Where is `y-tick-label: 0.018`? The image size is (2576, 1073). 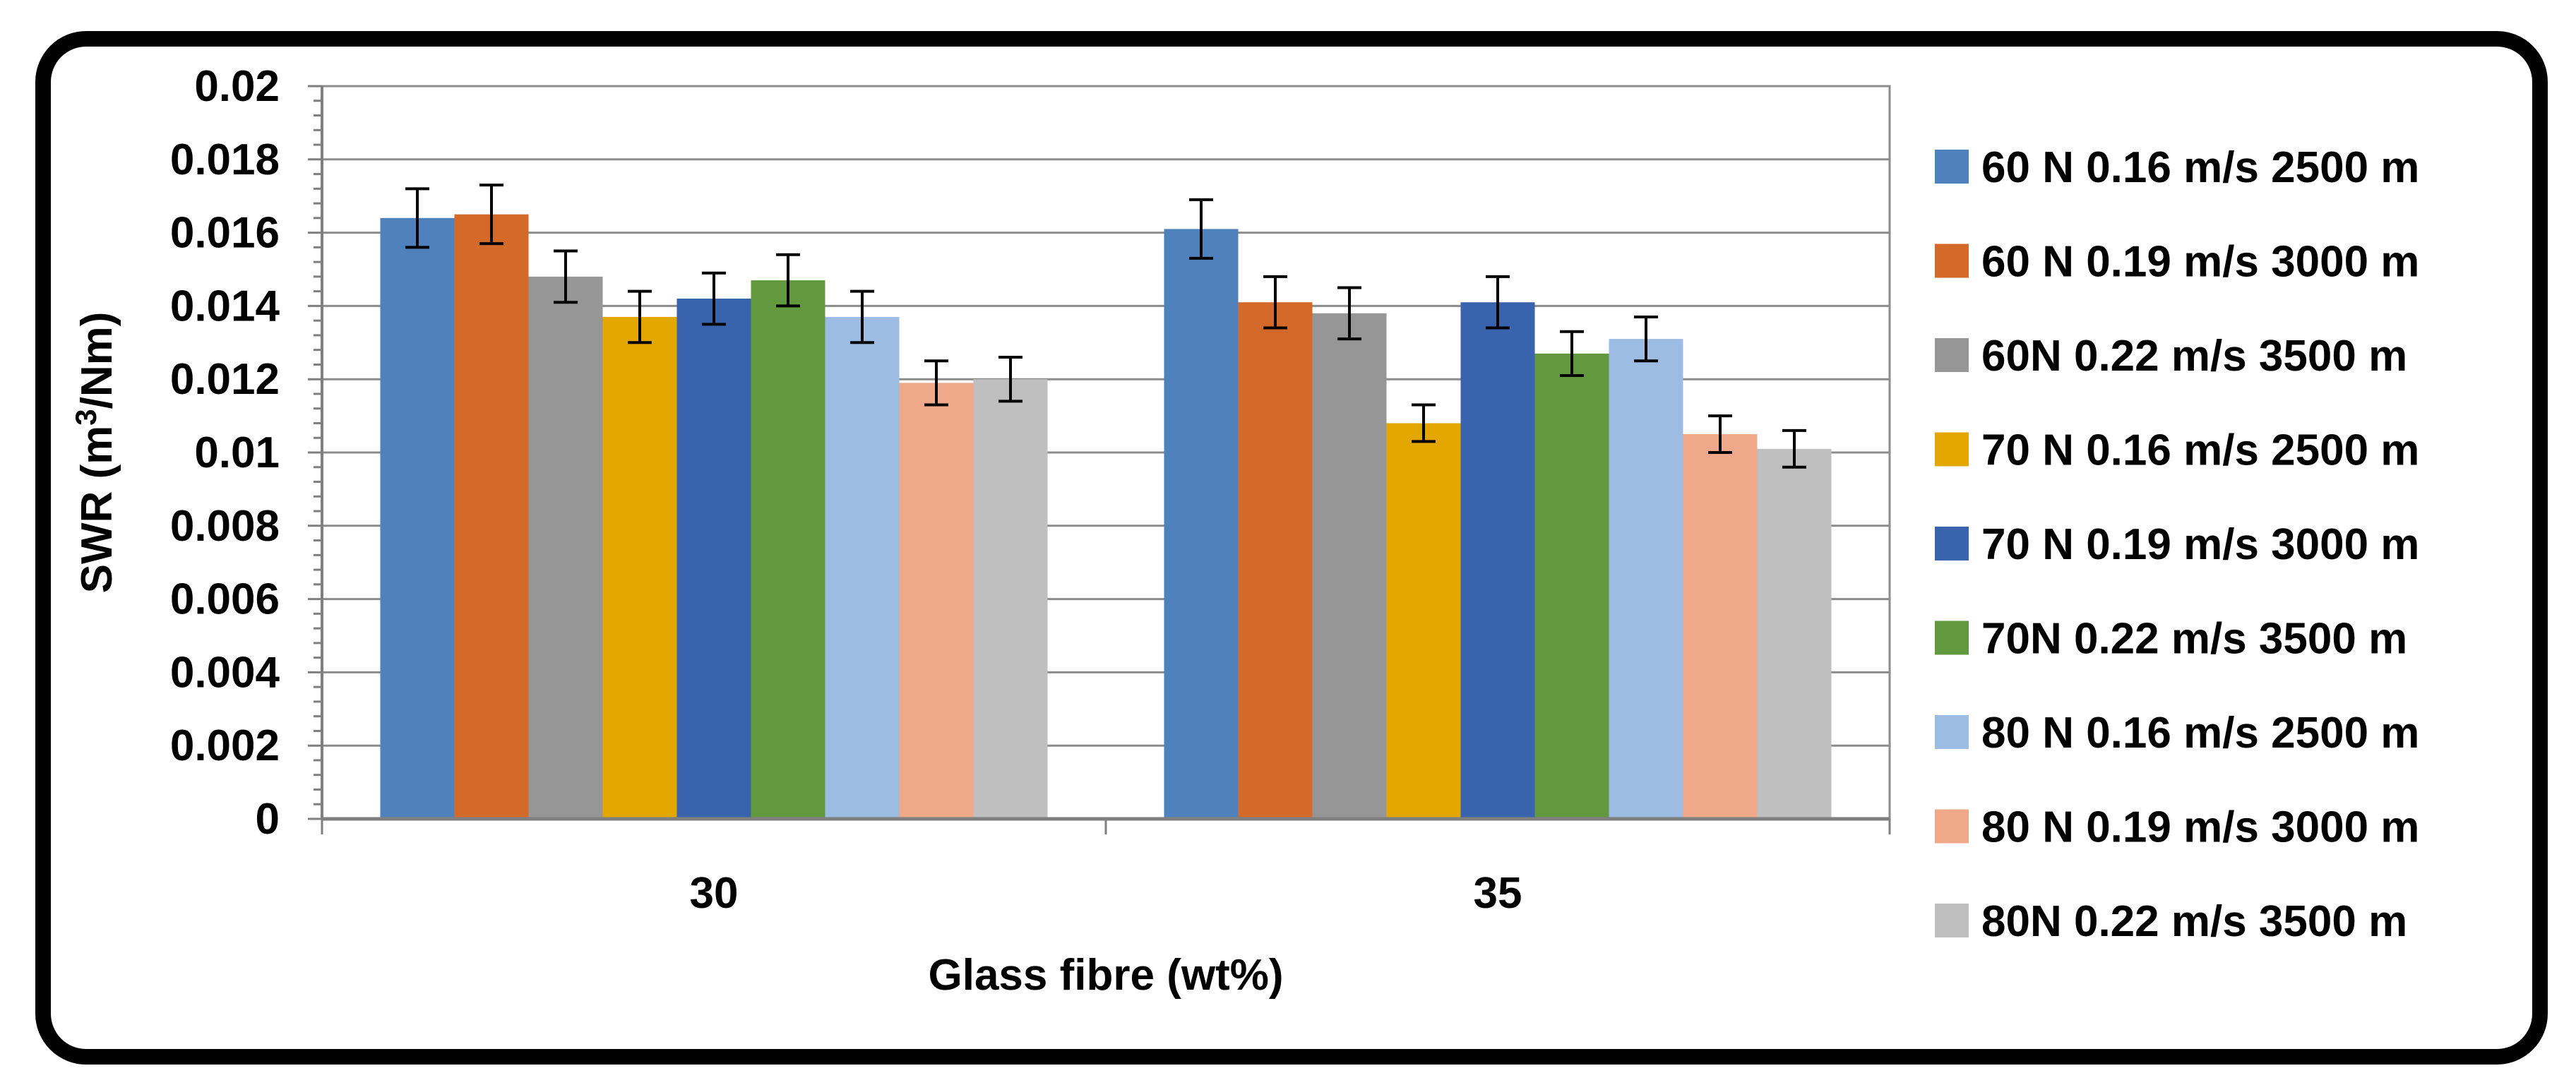 y-tick-label: 0.018 is located at coordinates (225, 160).